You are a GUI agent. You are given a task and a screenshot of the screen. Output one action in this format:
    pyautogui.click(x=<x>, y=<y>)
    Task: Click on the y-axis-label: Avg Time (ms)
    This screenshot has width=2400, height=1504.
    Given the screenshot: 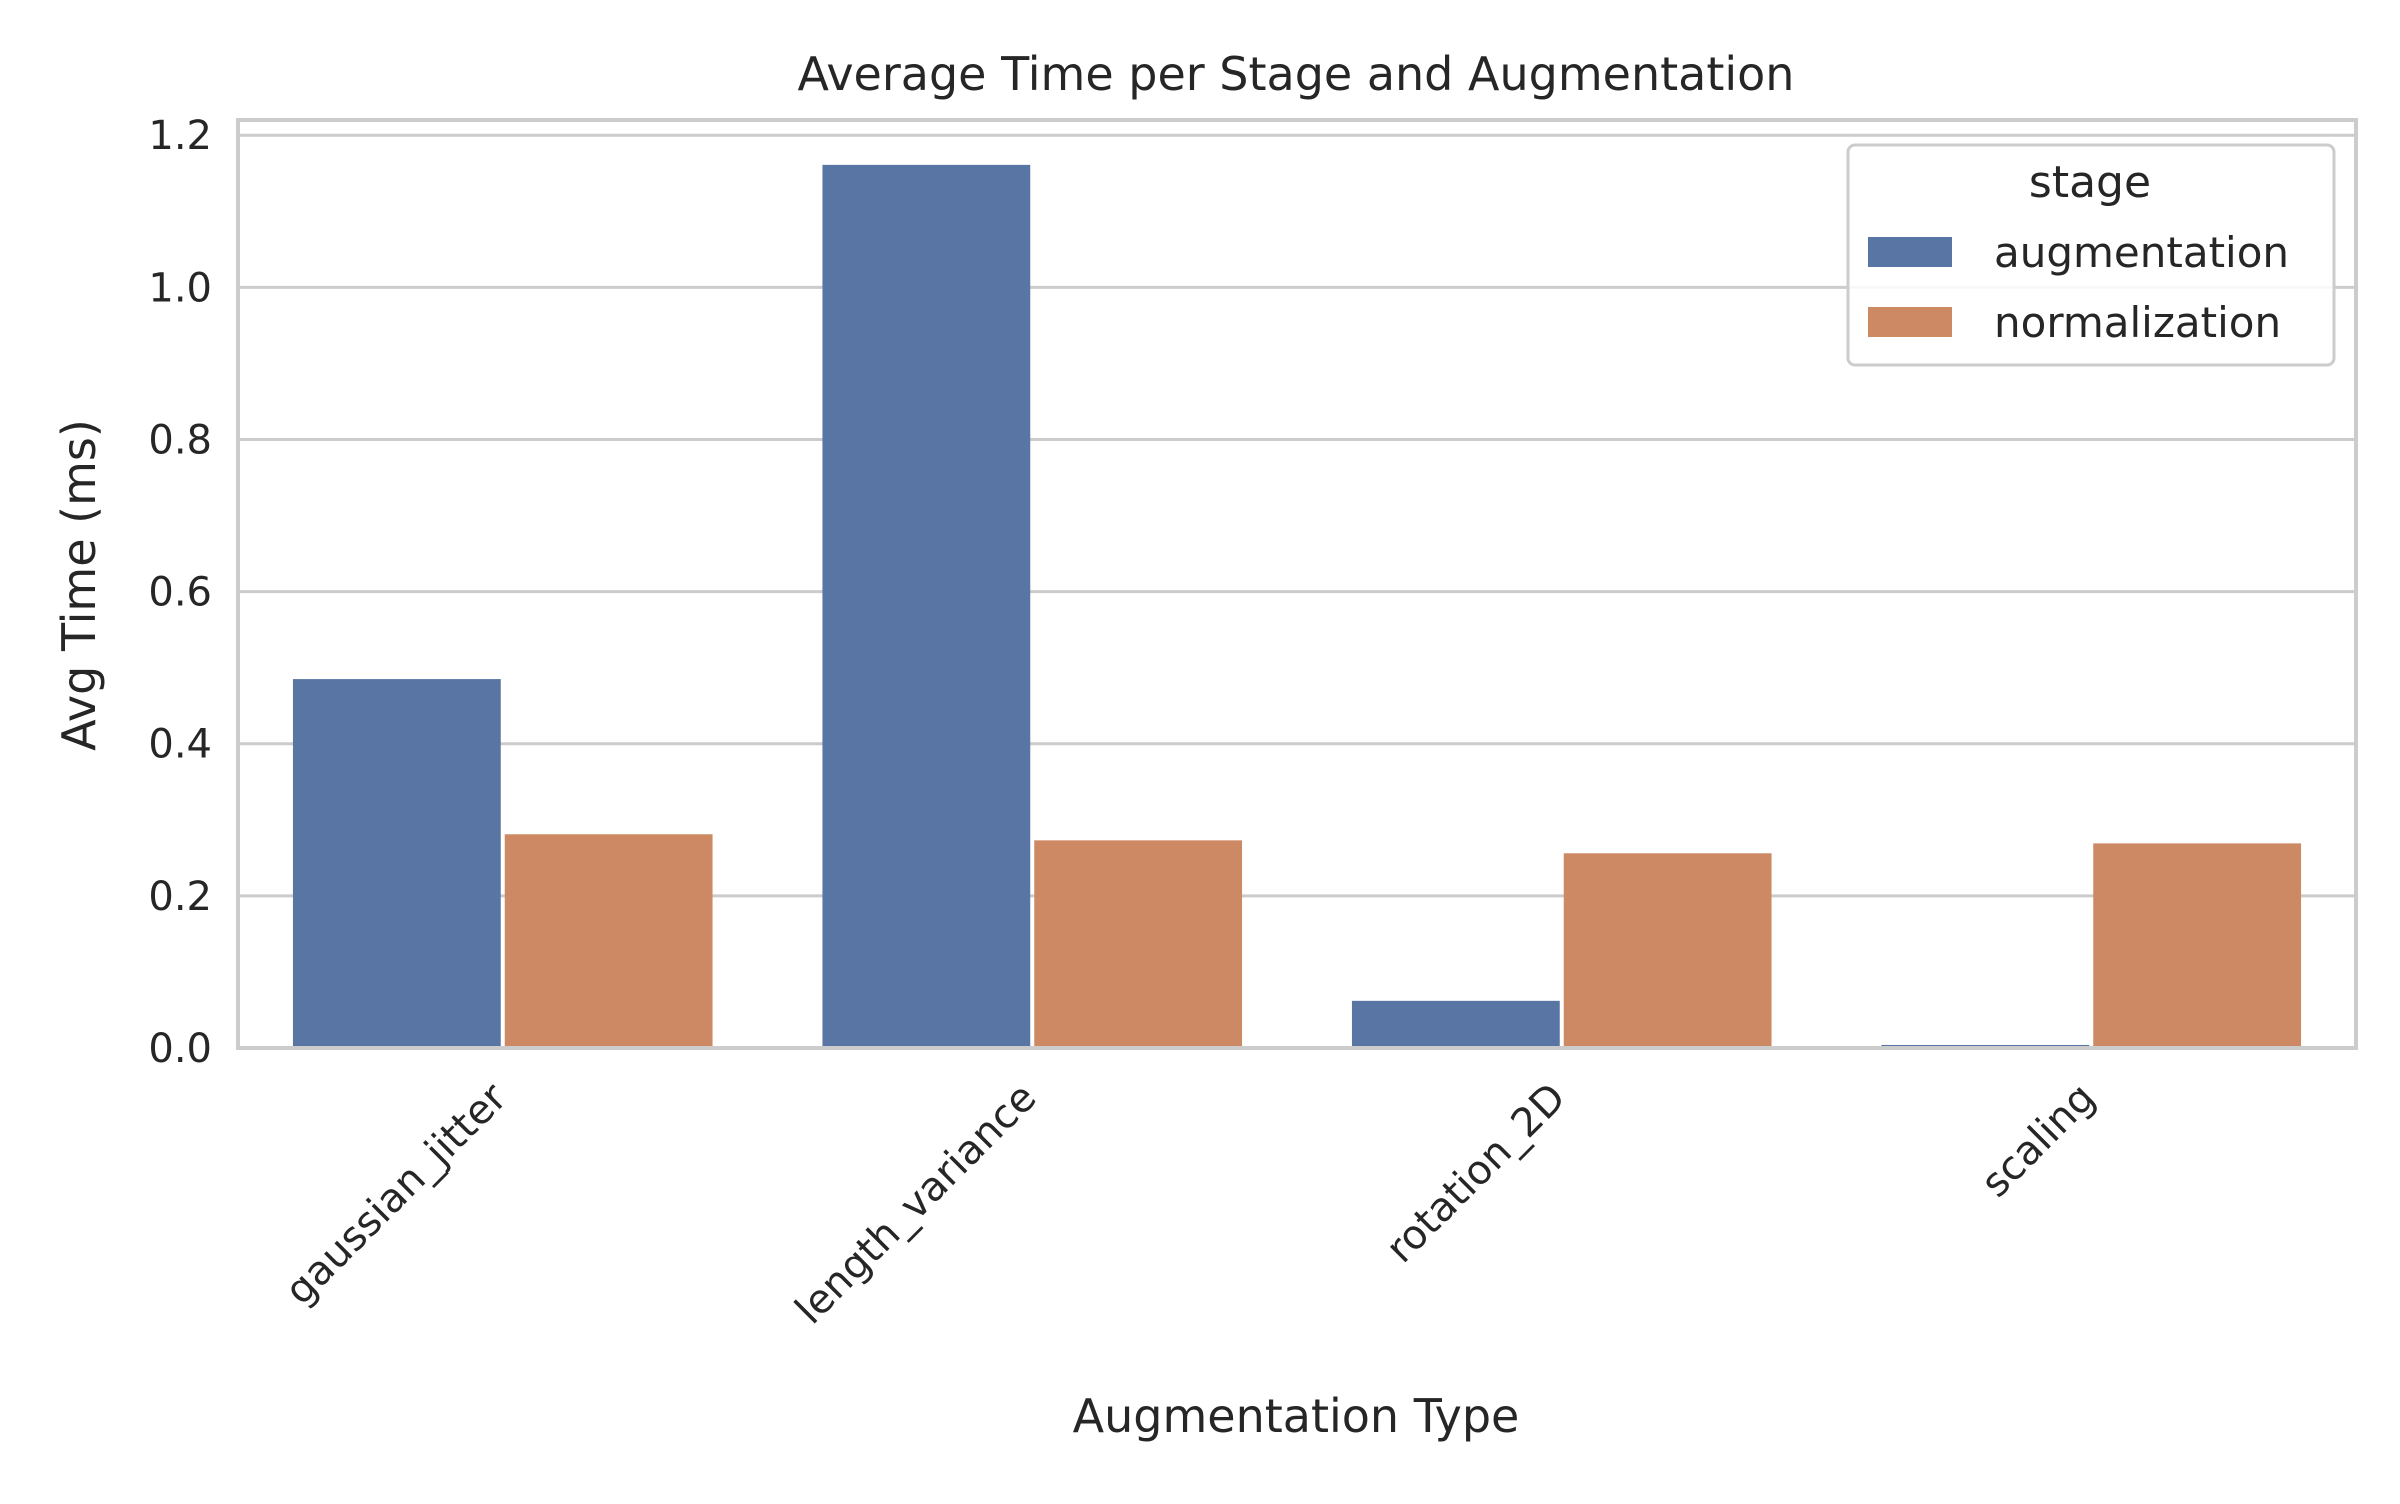 What is the action you would take?
    pyautogui.click(x=79, y=585)
    